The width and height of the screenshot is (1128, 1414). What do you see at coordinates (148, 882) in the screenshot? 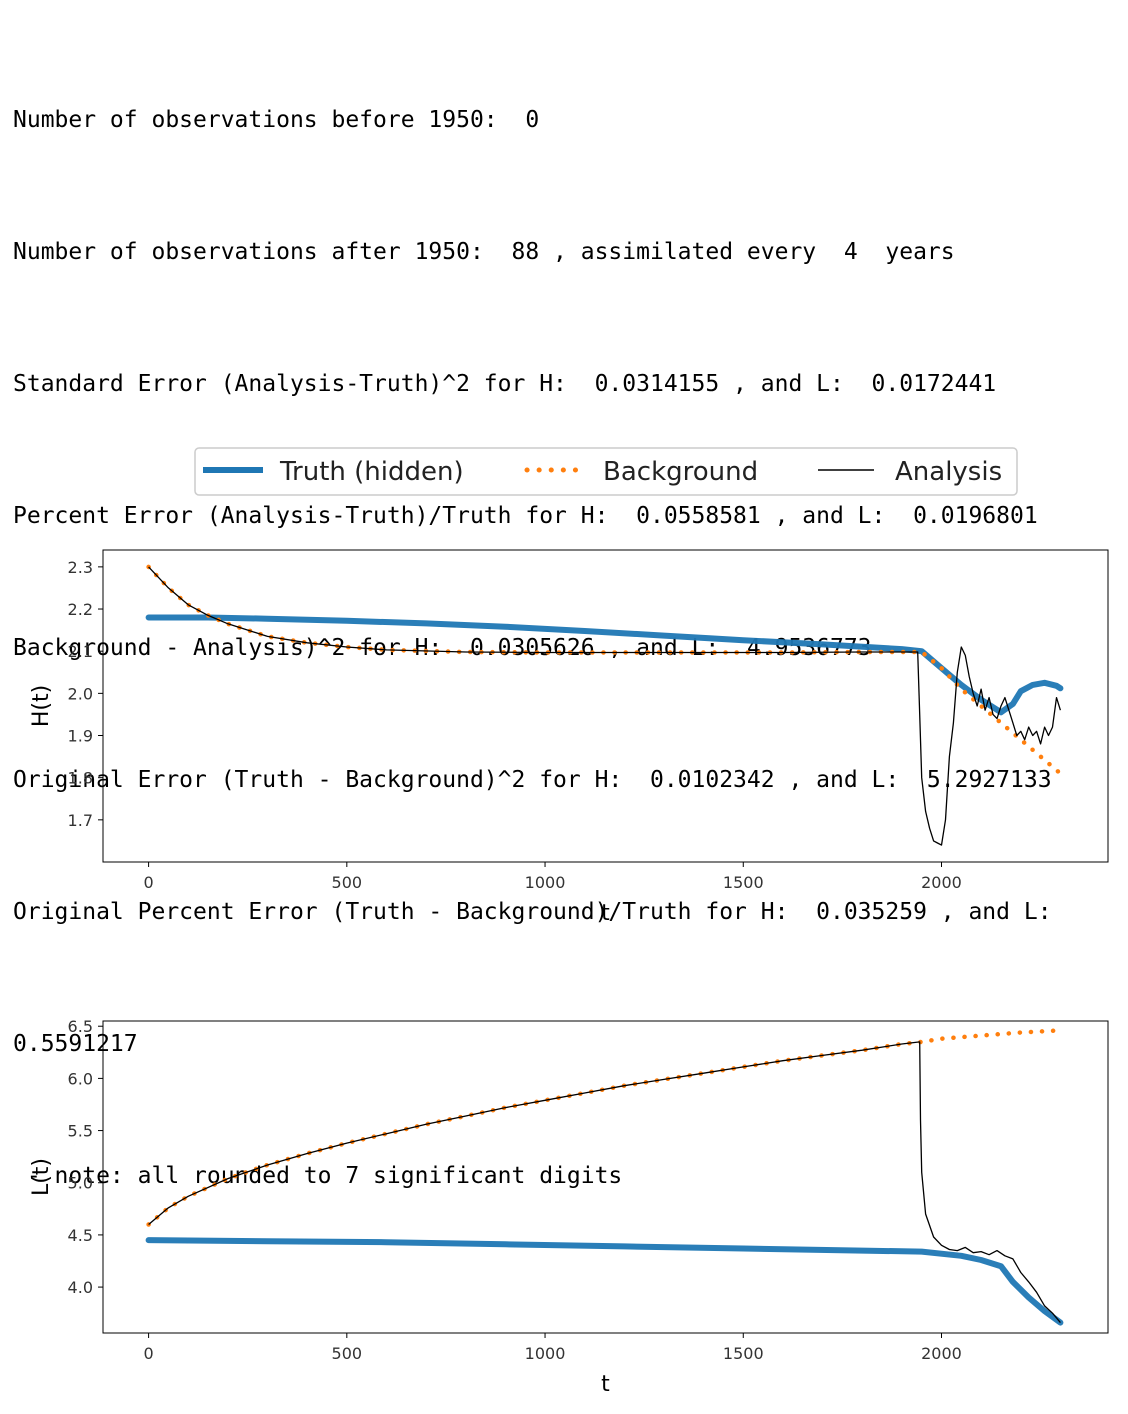
I see `h-x-tick-label: 0` at bounding box center [148, 882].